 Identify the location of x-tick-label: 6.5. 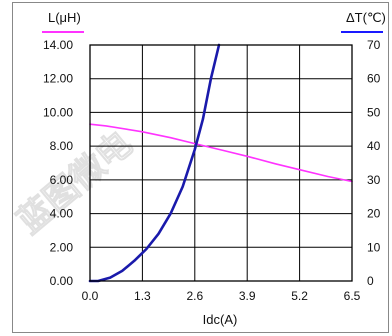
(352, 296).